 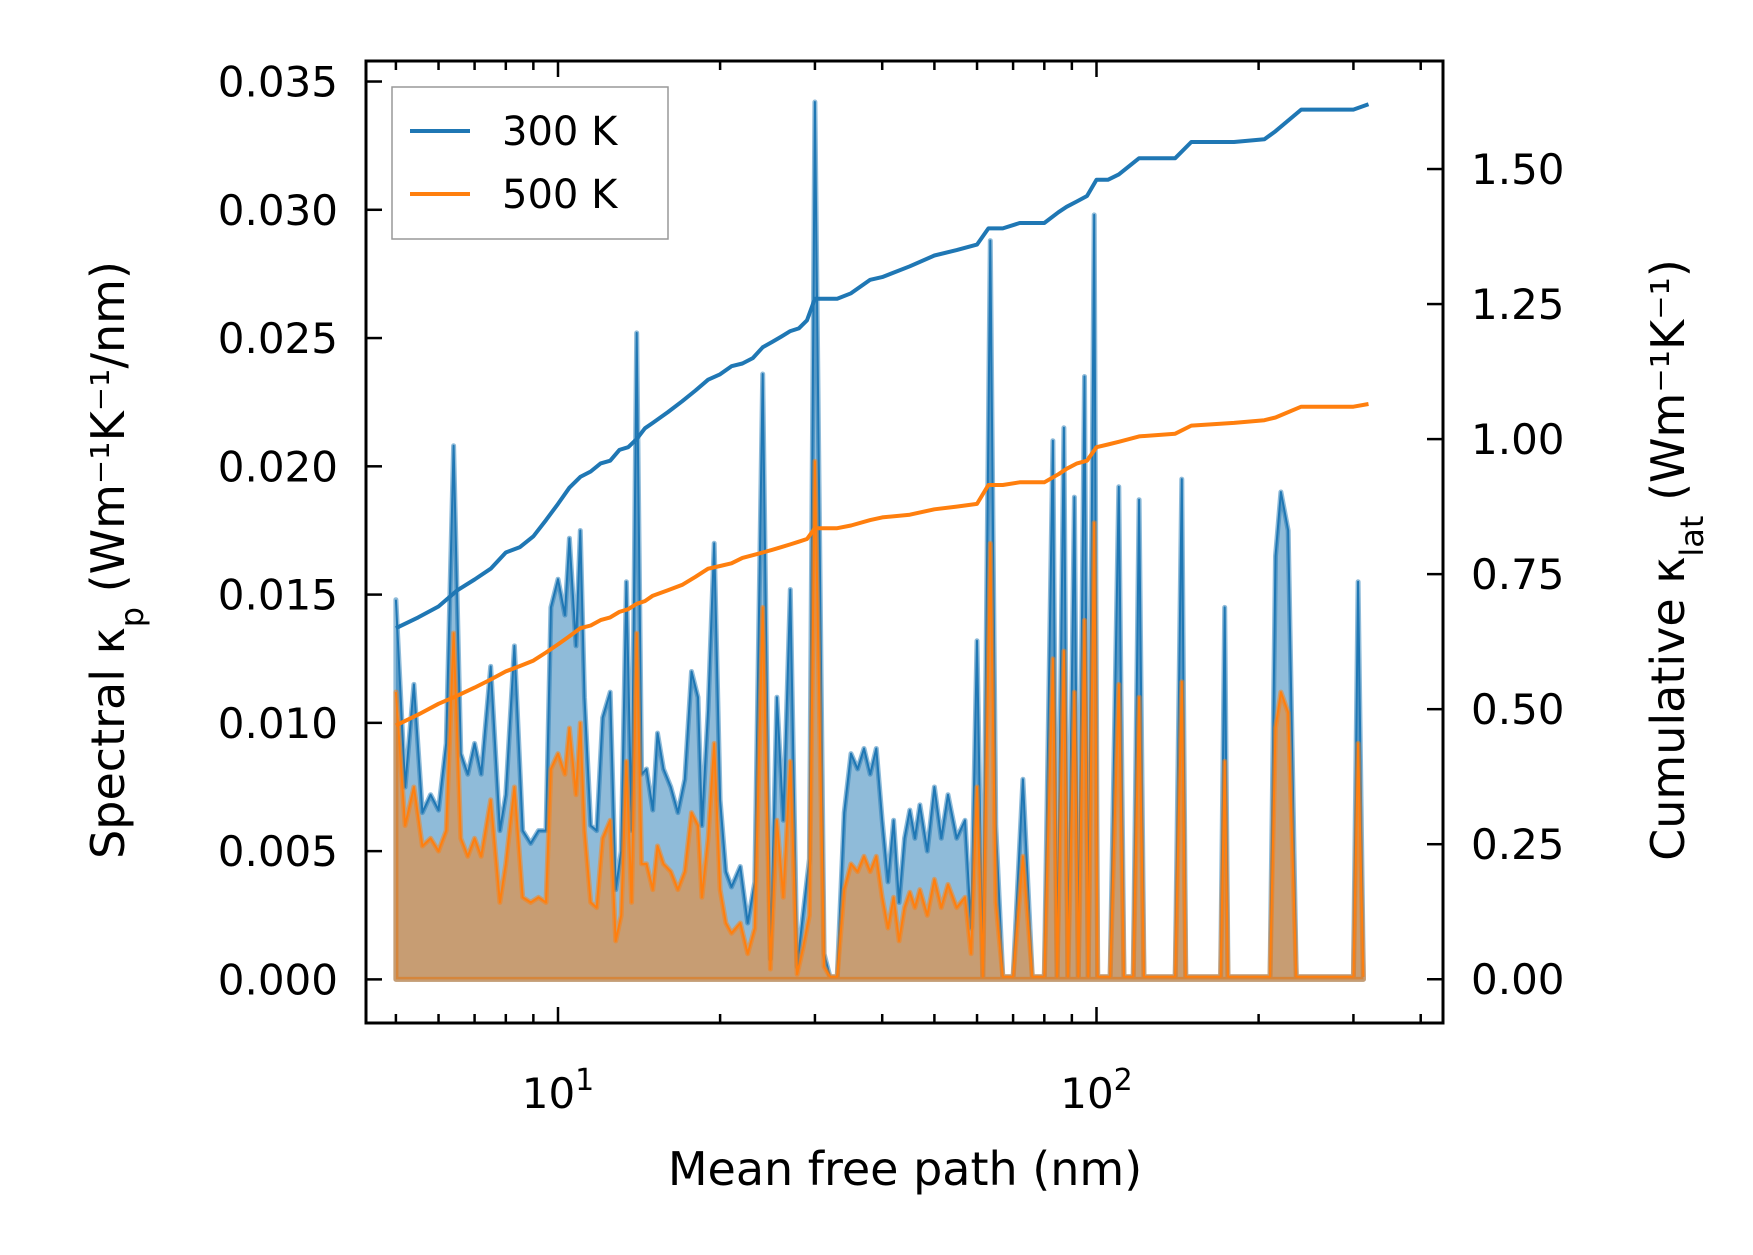 I want to click on x-tick-label: 10², so click(x=1096, y=1090).